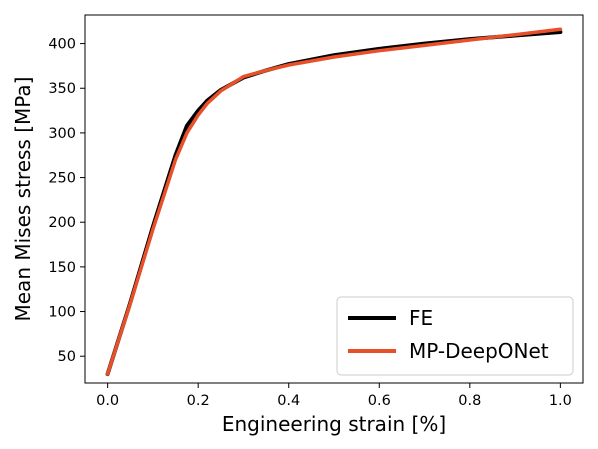 This screenshot has width=598, height=449. What do you see at coordinates (334, 424) in the screenshot?
I see `x-axis-title: Engineering strain [%]` at bounding box center [334, 424].